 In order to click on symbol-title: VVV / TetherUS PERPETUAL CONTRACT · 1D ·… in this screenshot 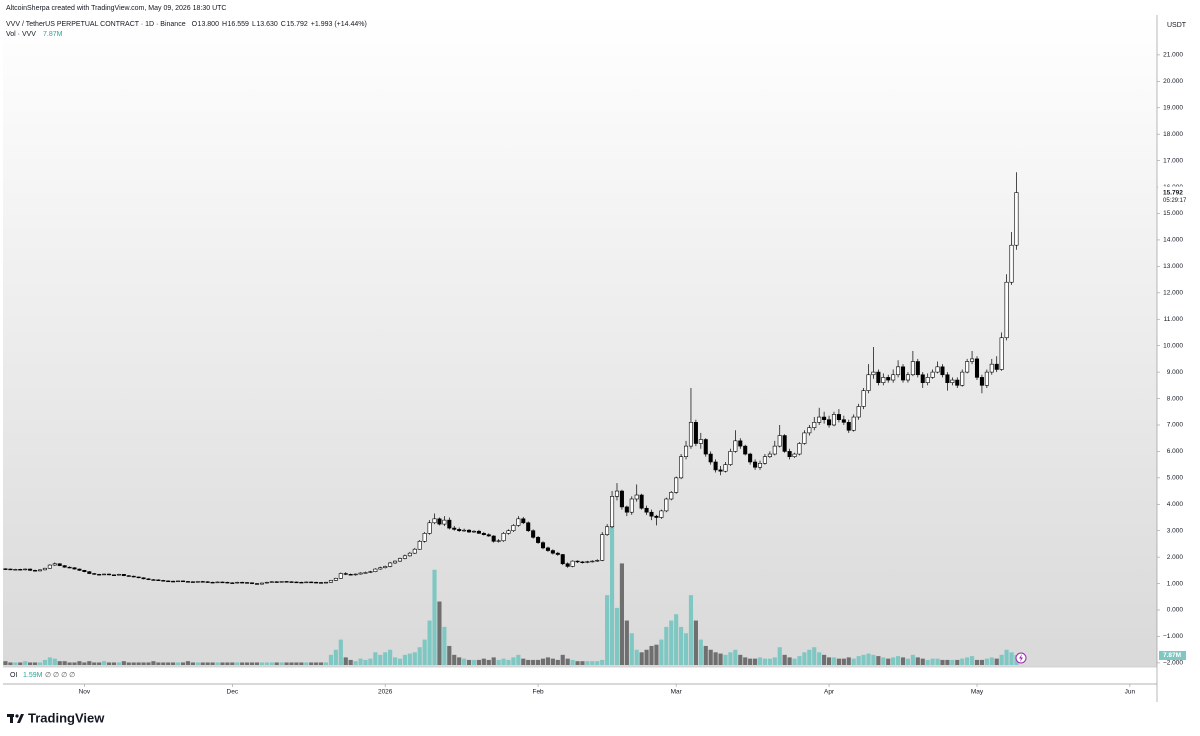, I will do `click(96, 24)`.